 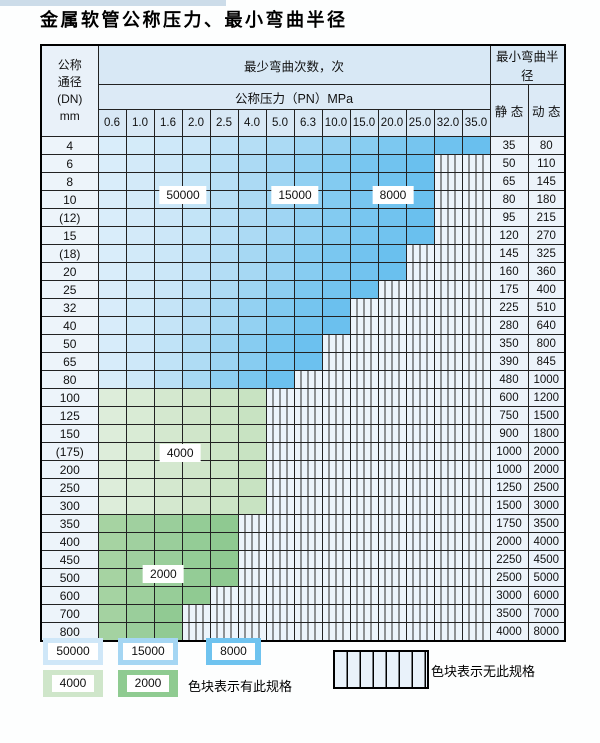 What do you see at coordinates (546, 199) in the screenshot?
I see `dynamic-radius-value: 180` at bounding box center [546, 199].